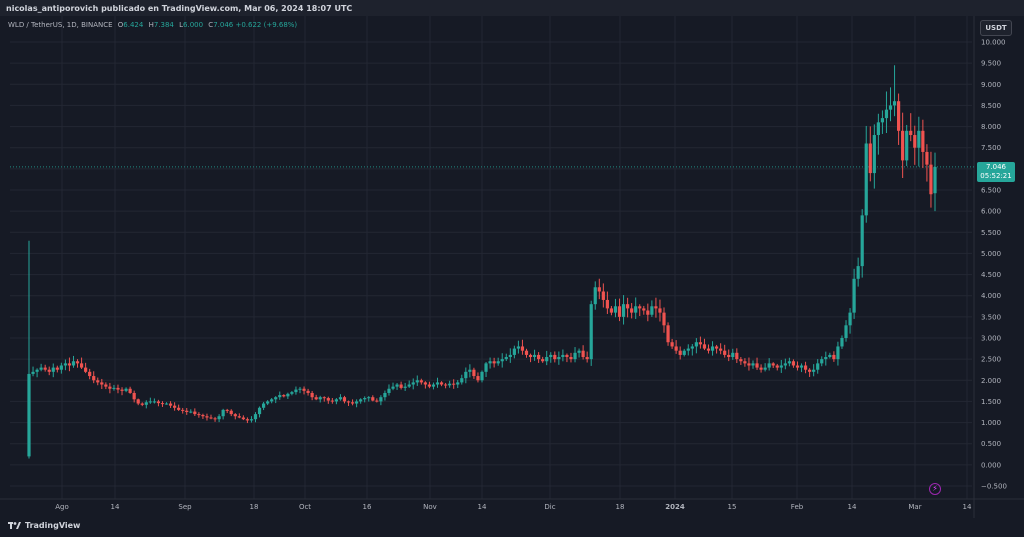 Image resolution: width=1024 pixels, height=537 pixels. I want to click on y-tick-label: −0.500, so click(994, 487).